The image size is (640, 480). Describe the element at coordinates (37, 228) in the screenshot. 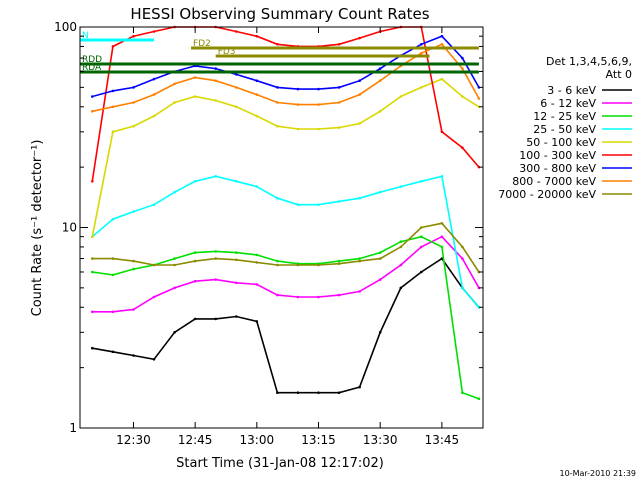

I see `y-axis-label: Count Rate (s⁻¹ detector⁻¹)` at that location.